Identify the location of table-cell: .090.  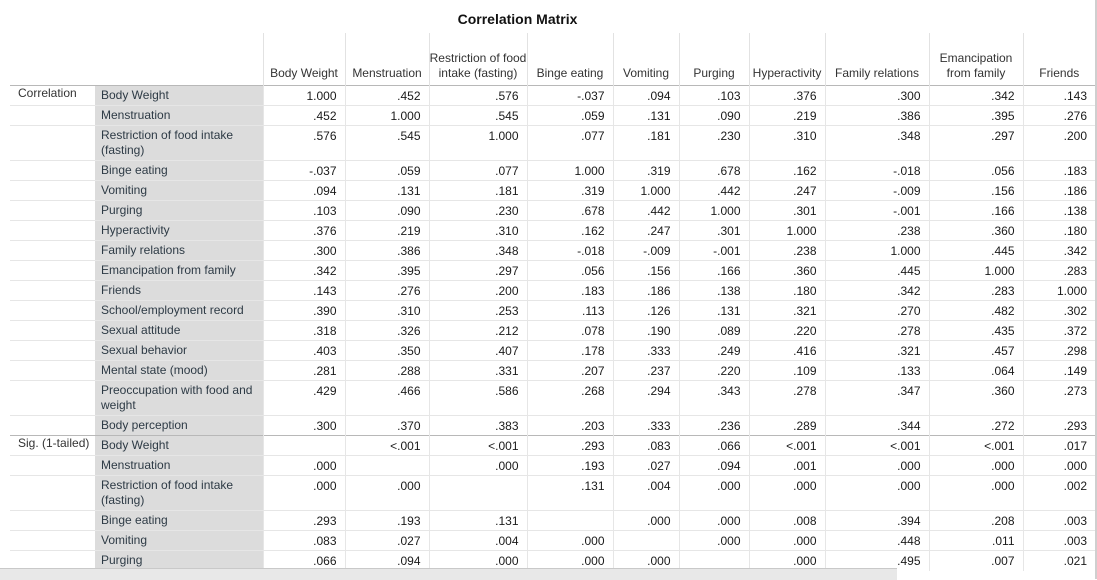
(713, 115).